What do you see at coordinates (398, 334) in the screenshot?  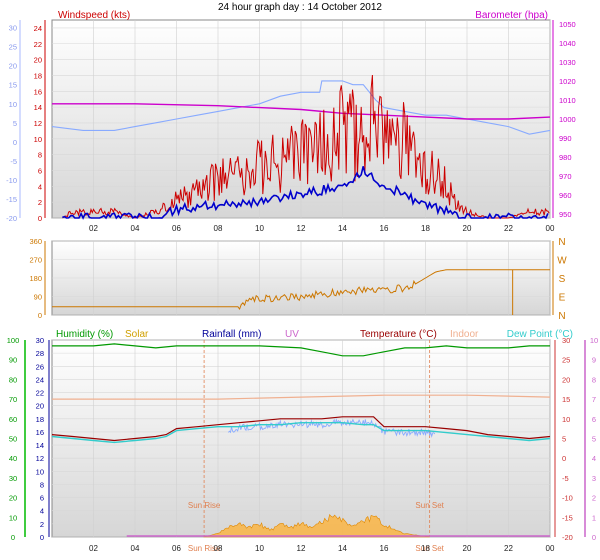 I see `temperature-label: Temperature (°C)` at bounding box center [398, 334].